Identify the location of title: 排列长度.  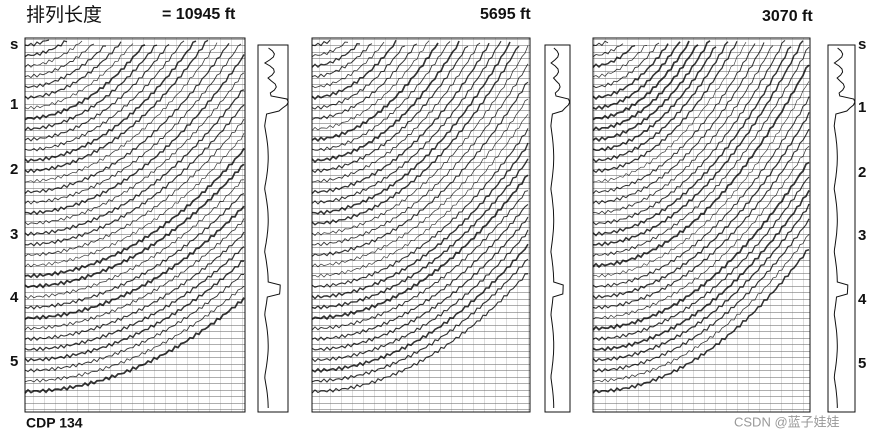
(64, 15).